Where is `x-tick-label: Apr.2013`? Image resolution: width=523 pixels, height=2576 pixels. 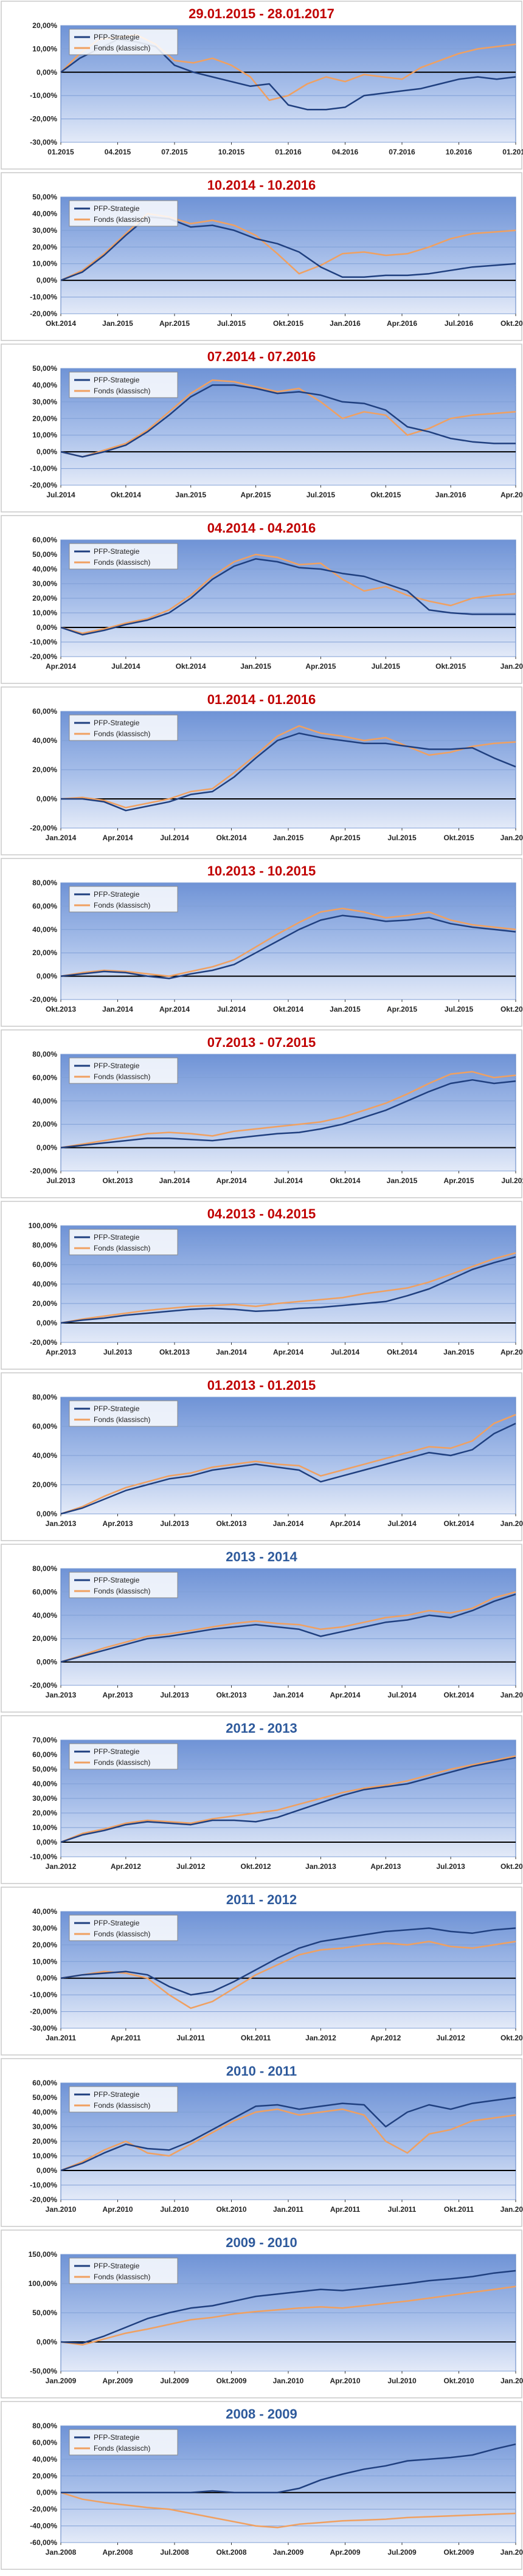
x-tick-label: Apr.2013 is located at coordinates (61, 1352).